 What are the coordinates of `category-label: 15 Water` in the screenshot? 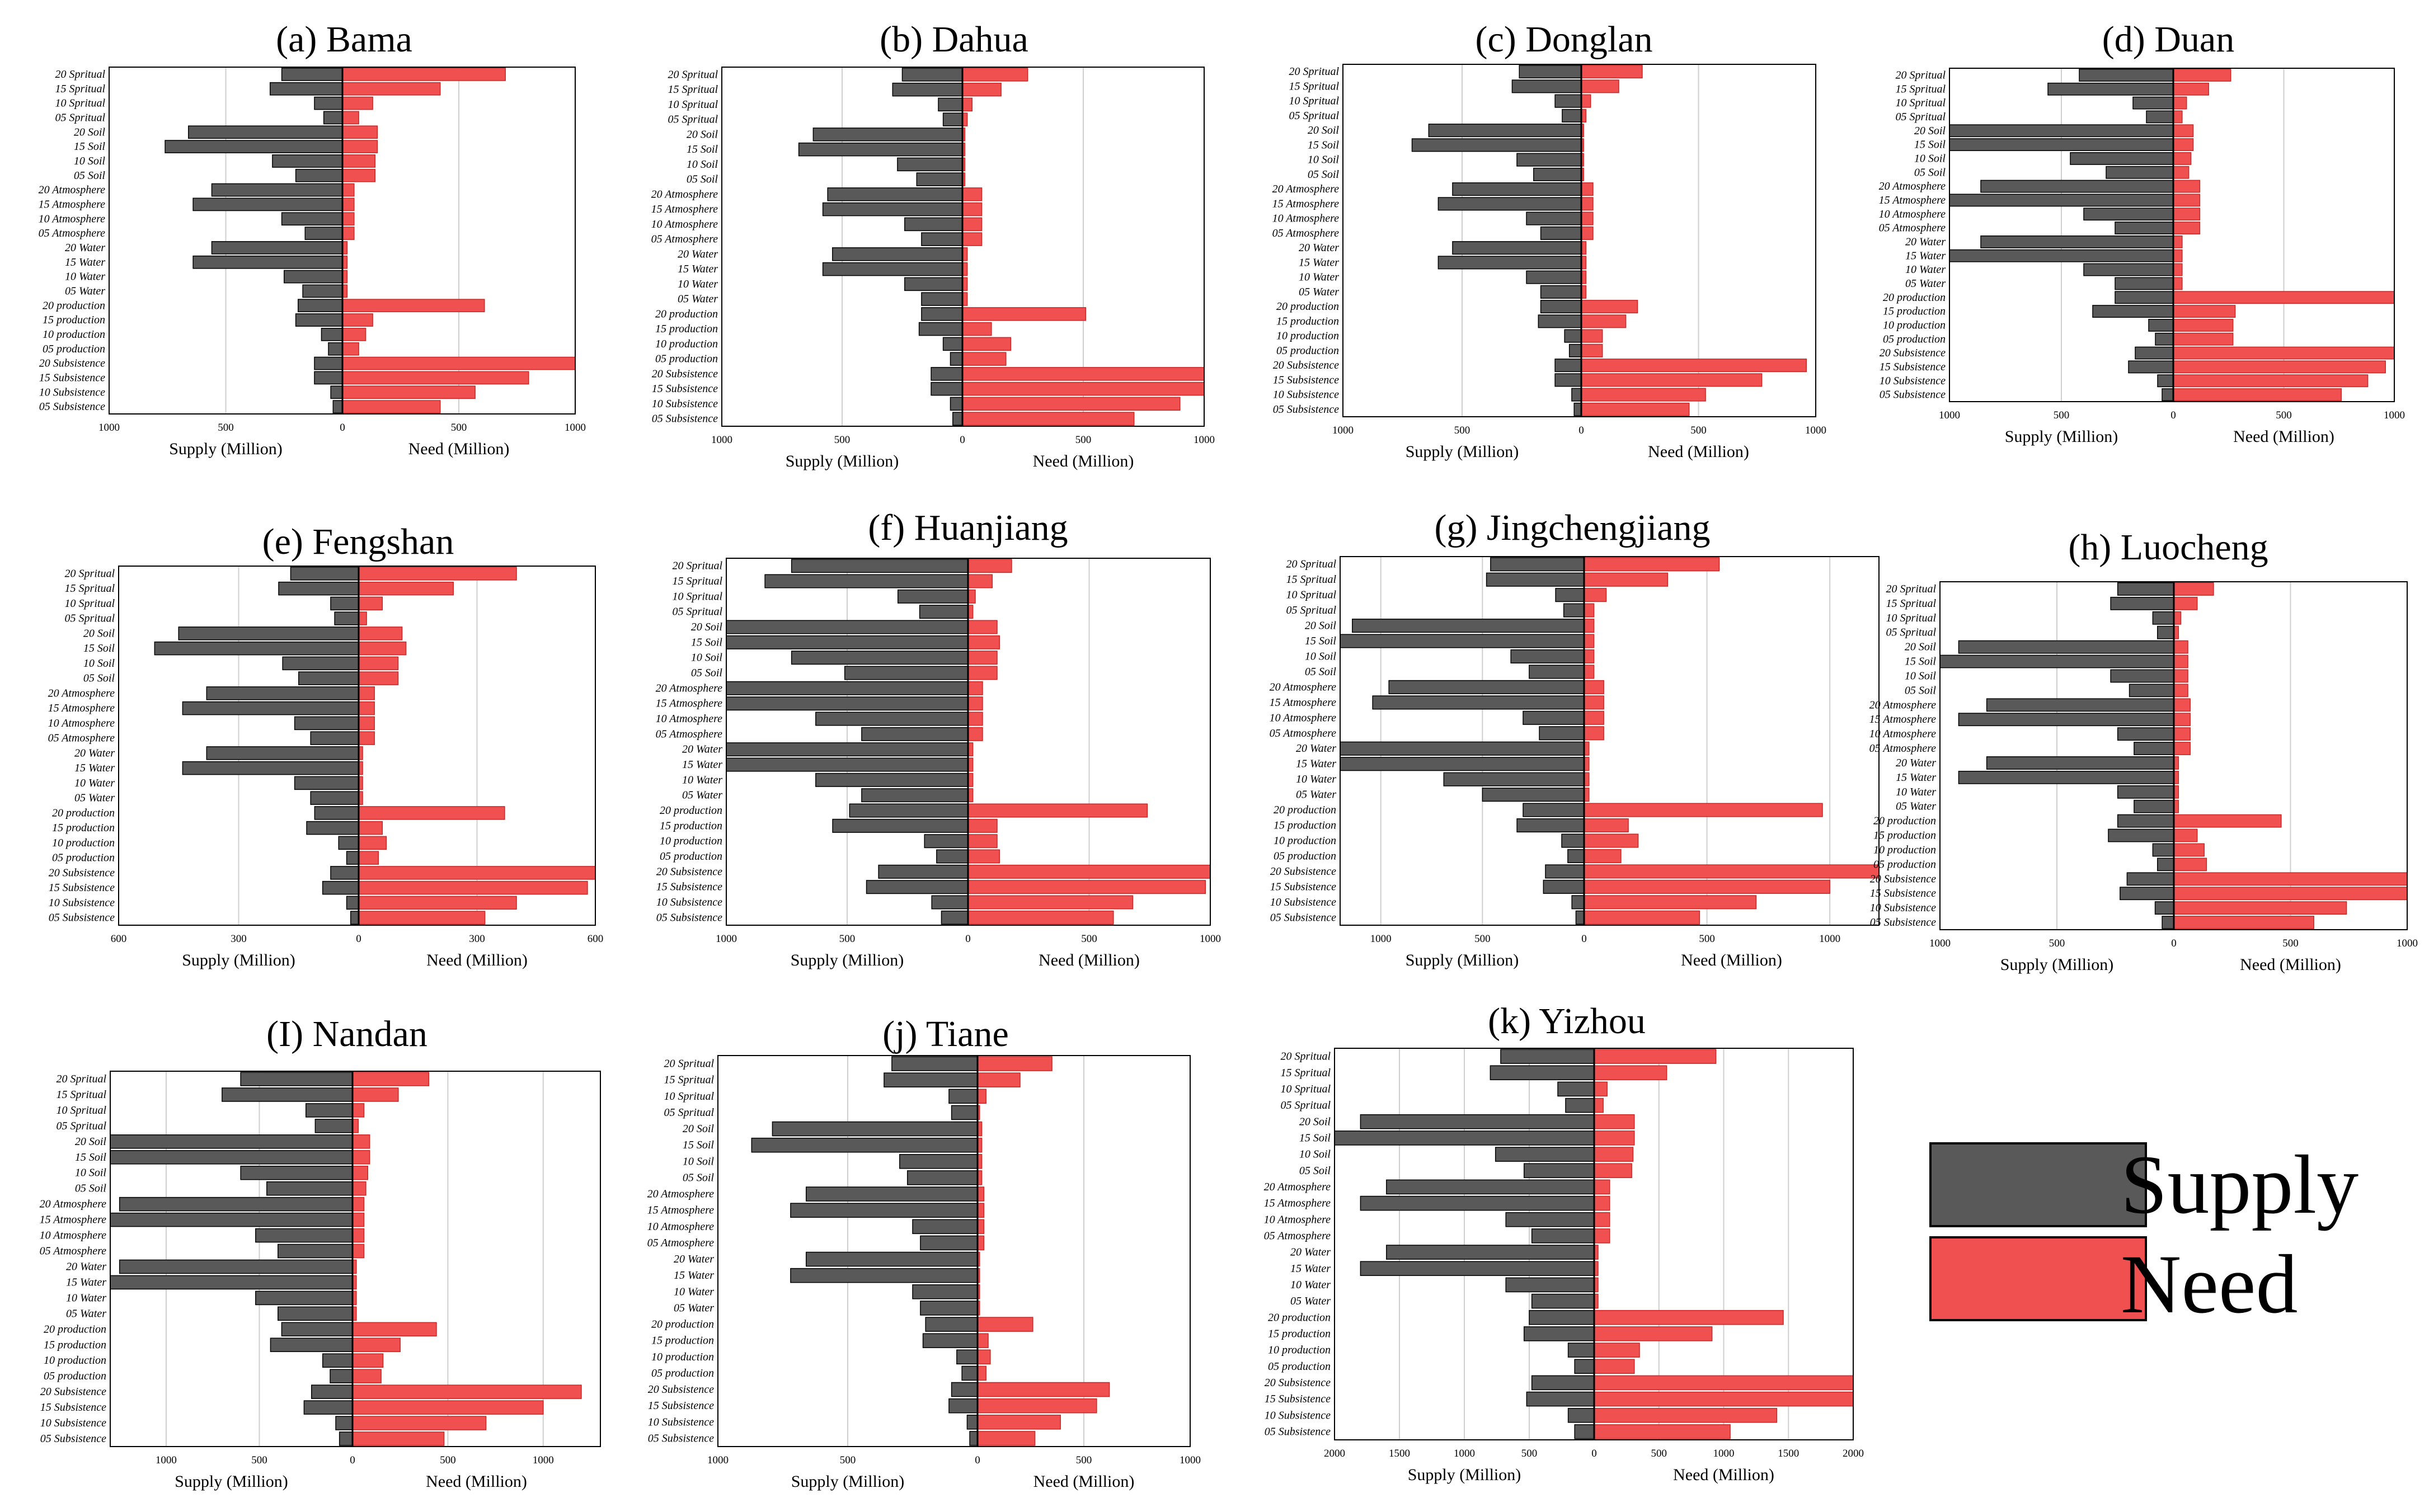 It's located at (85, 263).